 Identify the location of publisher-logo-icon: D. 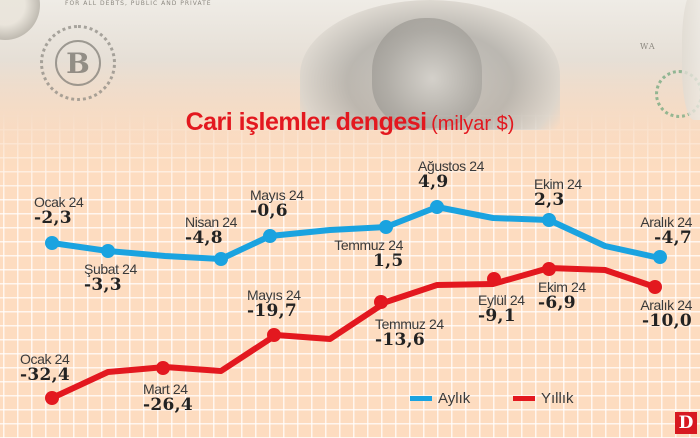
(686, 423).